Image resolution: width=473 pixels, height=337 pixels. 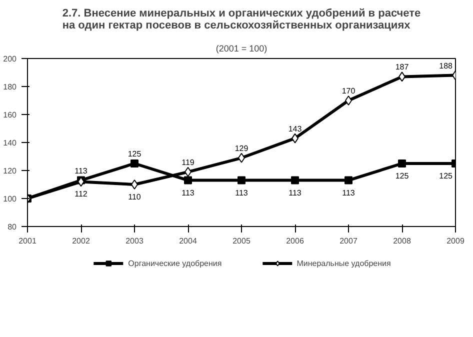 I want to click on data-label: 143, so click(x=295, y=129).